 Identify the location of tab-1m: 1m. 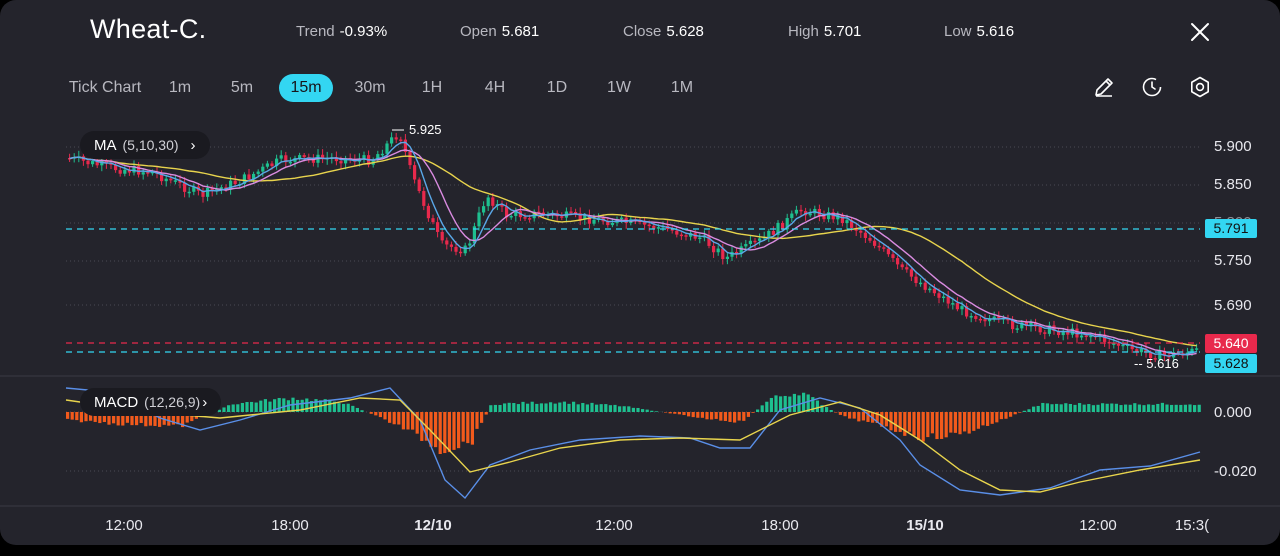
(180, 87).